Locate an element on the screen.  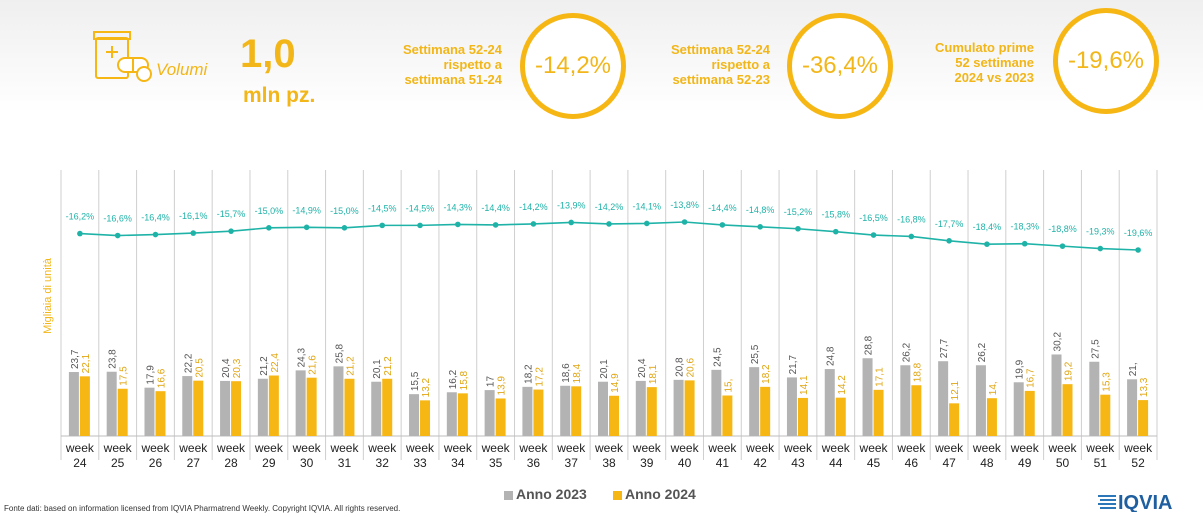
data-label-2023: 18,2 is located at coordinates (528, 374).